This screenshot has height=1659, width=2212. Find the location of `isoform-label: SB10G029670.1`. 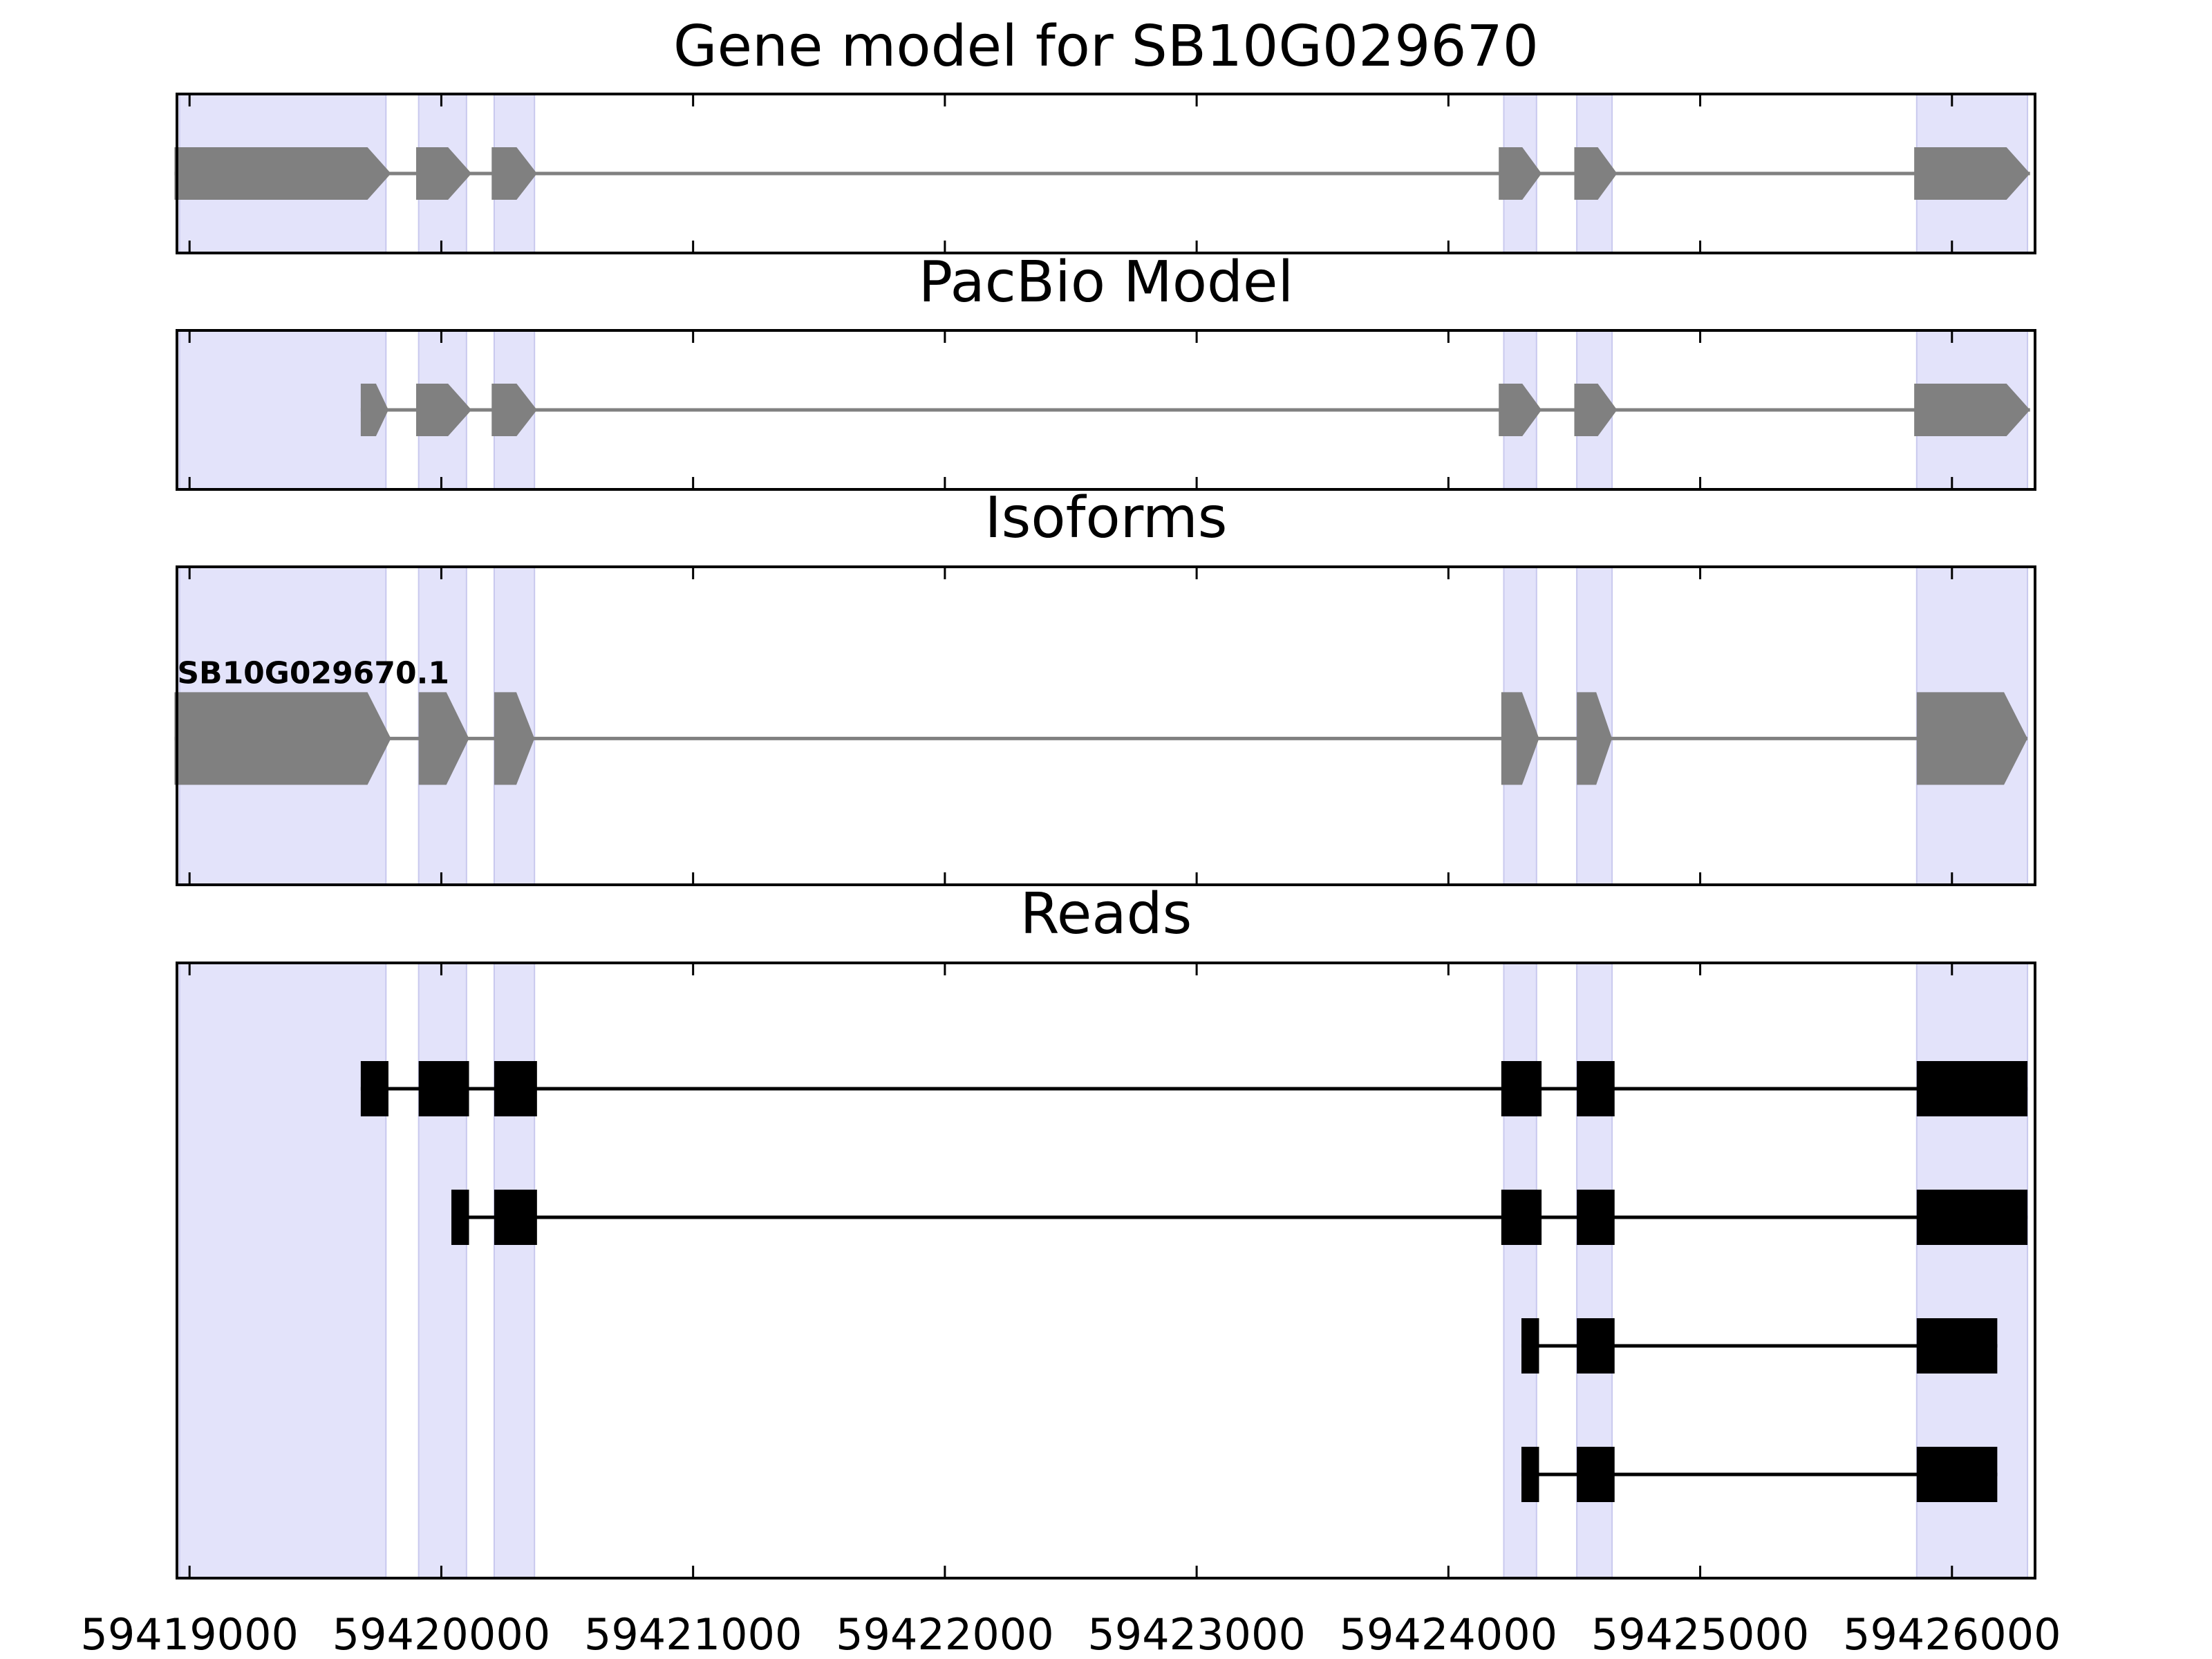

isoform-label: SB10G029670.1 is located at coordinates (313, 673).